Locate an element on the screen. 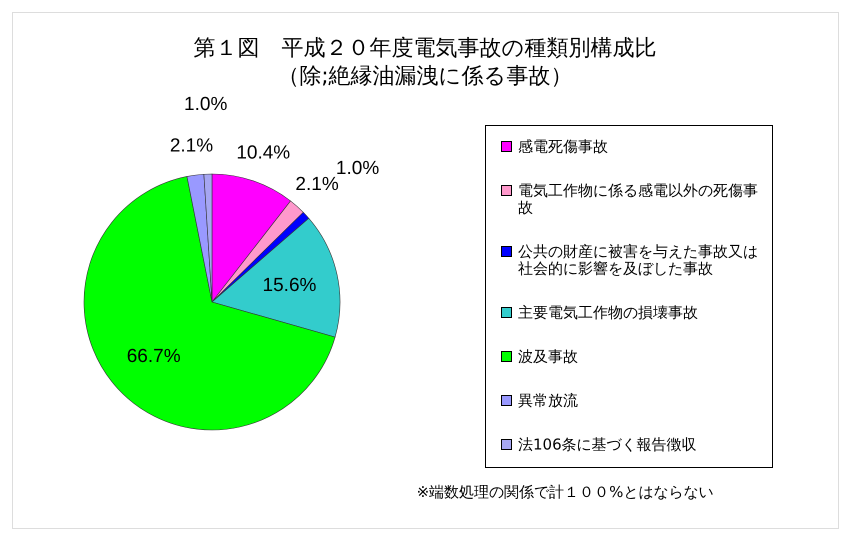 The height and width of the screenshot is (543, 852). data-label: 10.4% is located at coordinates (263, 153).